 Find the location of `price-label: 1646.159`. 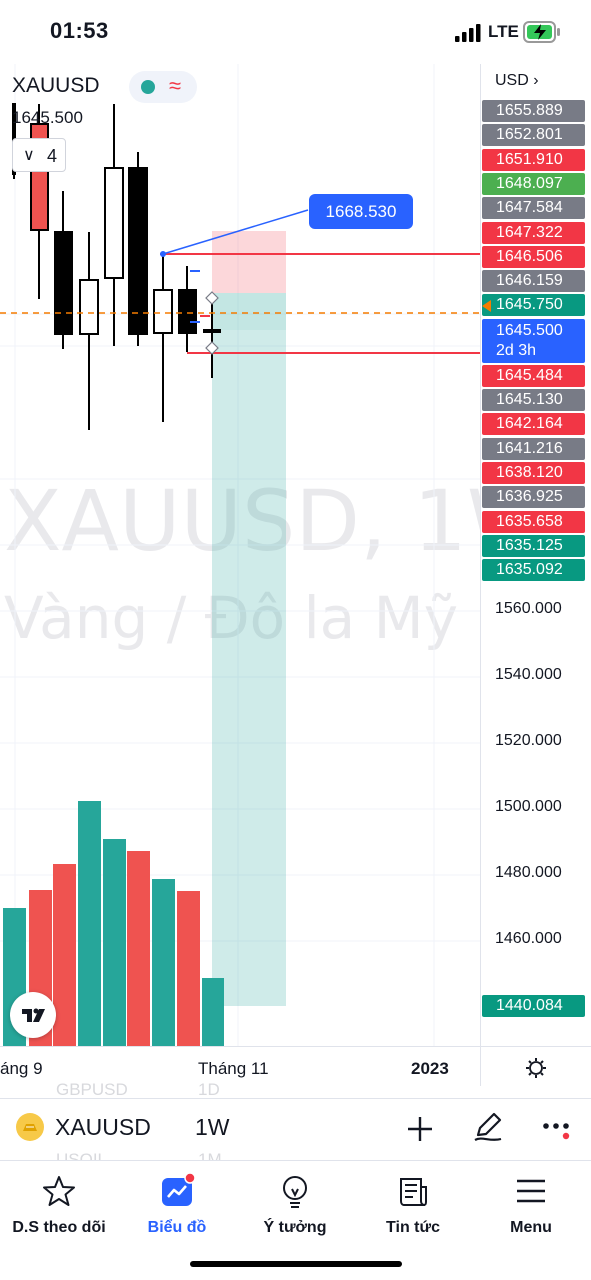

price-label: 1646.159 is located at coordinates (533, 281).